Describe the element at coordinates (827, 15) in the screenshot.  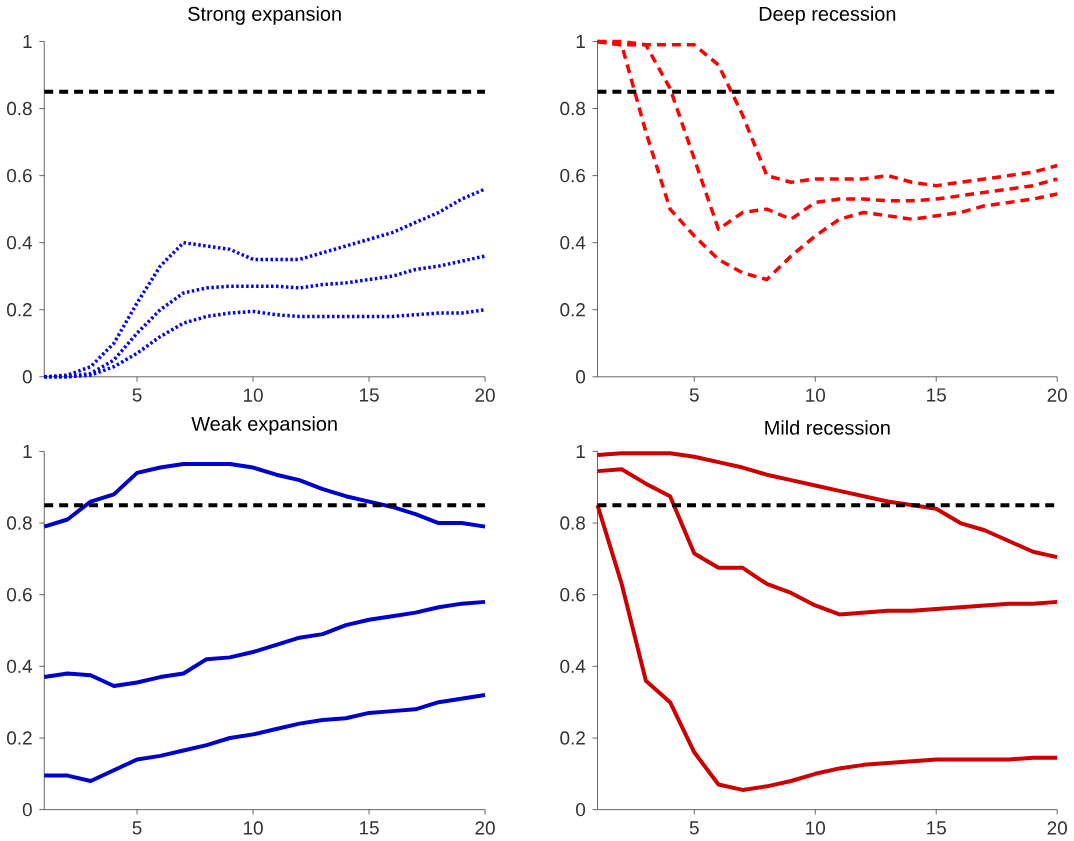
I see `chart-title: Deep recession` at that location.